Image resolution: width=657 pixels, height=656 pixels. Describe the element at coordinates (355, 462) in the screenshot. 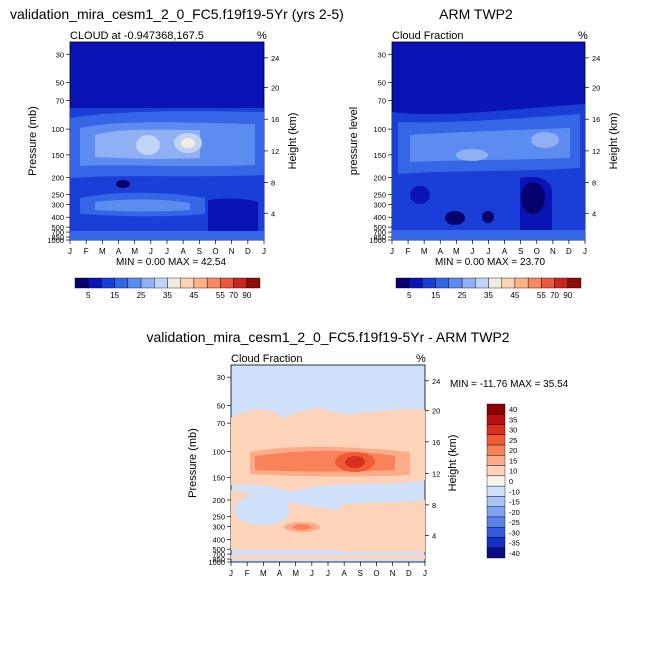

I see `positive-max` at that location.